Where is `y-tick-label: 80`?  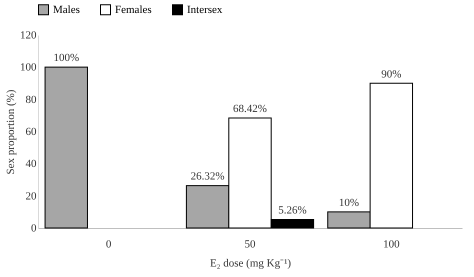 y-tick-label: 80 is located at coordinates (31, 100).